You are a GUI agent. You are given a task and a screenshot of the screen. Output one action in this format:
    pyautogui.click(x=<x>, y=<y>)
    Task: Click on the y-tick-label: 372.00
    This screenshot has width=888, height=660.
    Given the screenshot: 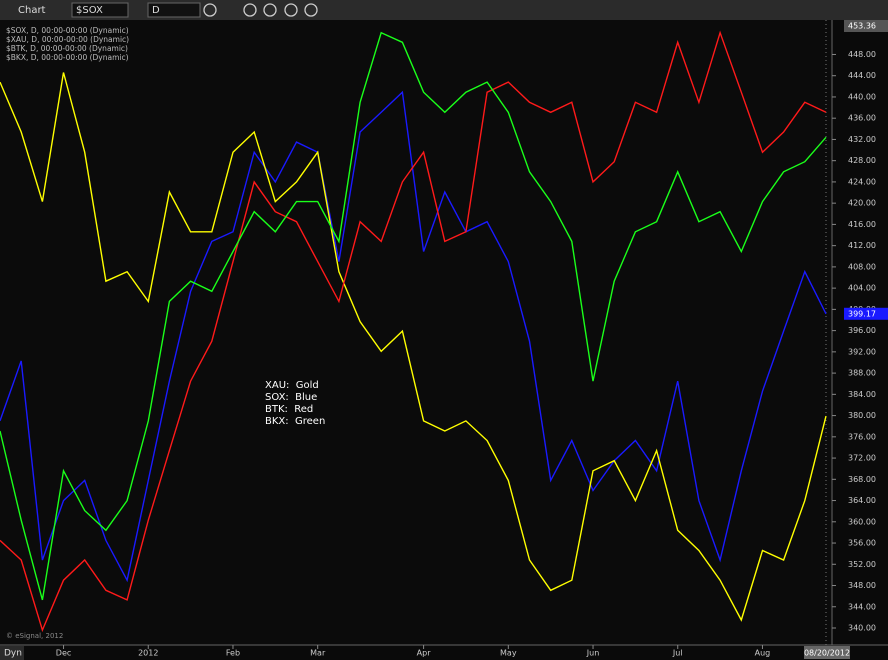 What is the action you would take?
    pyautogui.click(x=862, y=458)
    